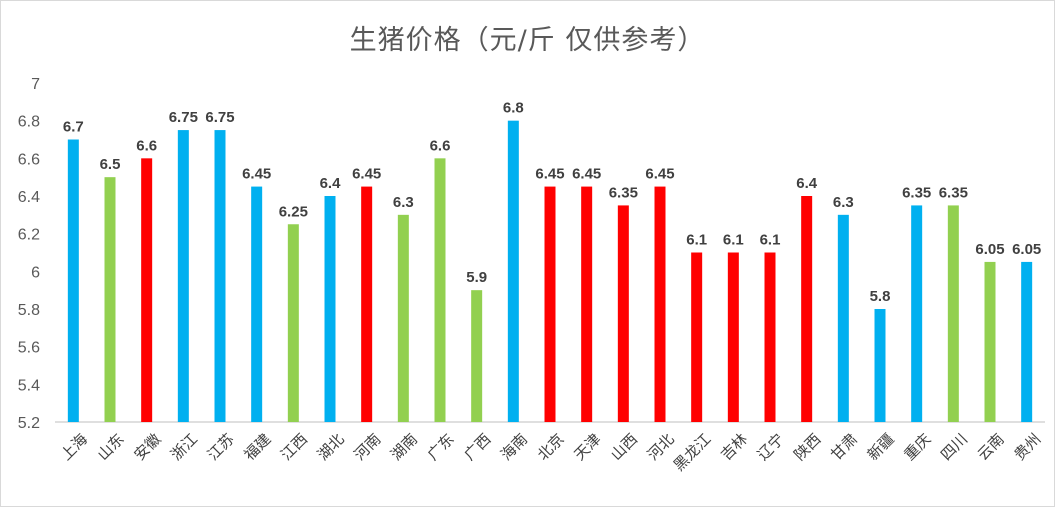 The height and width of the screenshot is (507, 1055). What do you see at coordinates (441, 447) in the screenshot?
I see `x-tick-label: 广东` at bounding box center [441, 447].